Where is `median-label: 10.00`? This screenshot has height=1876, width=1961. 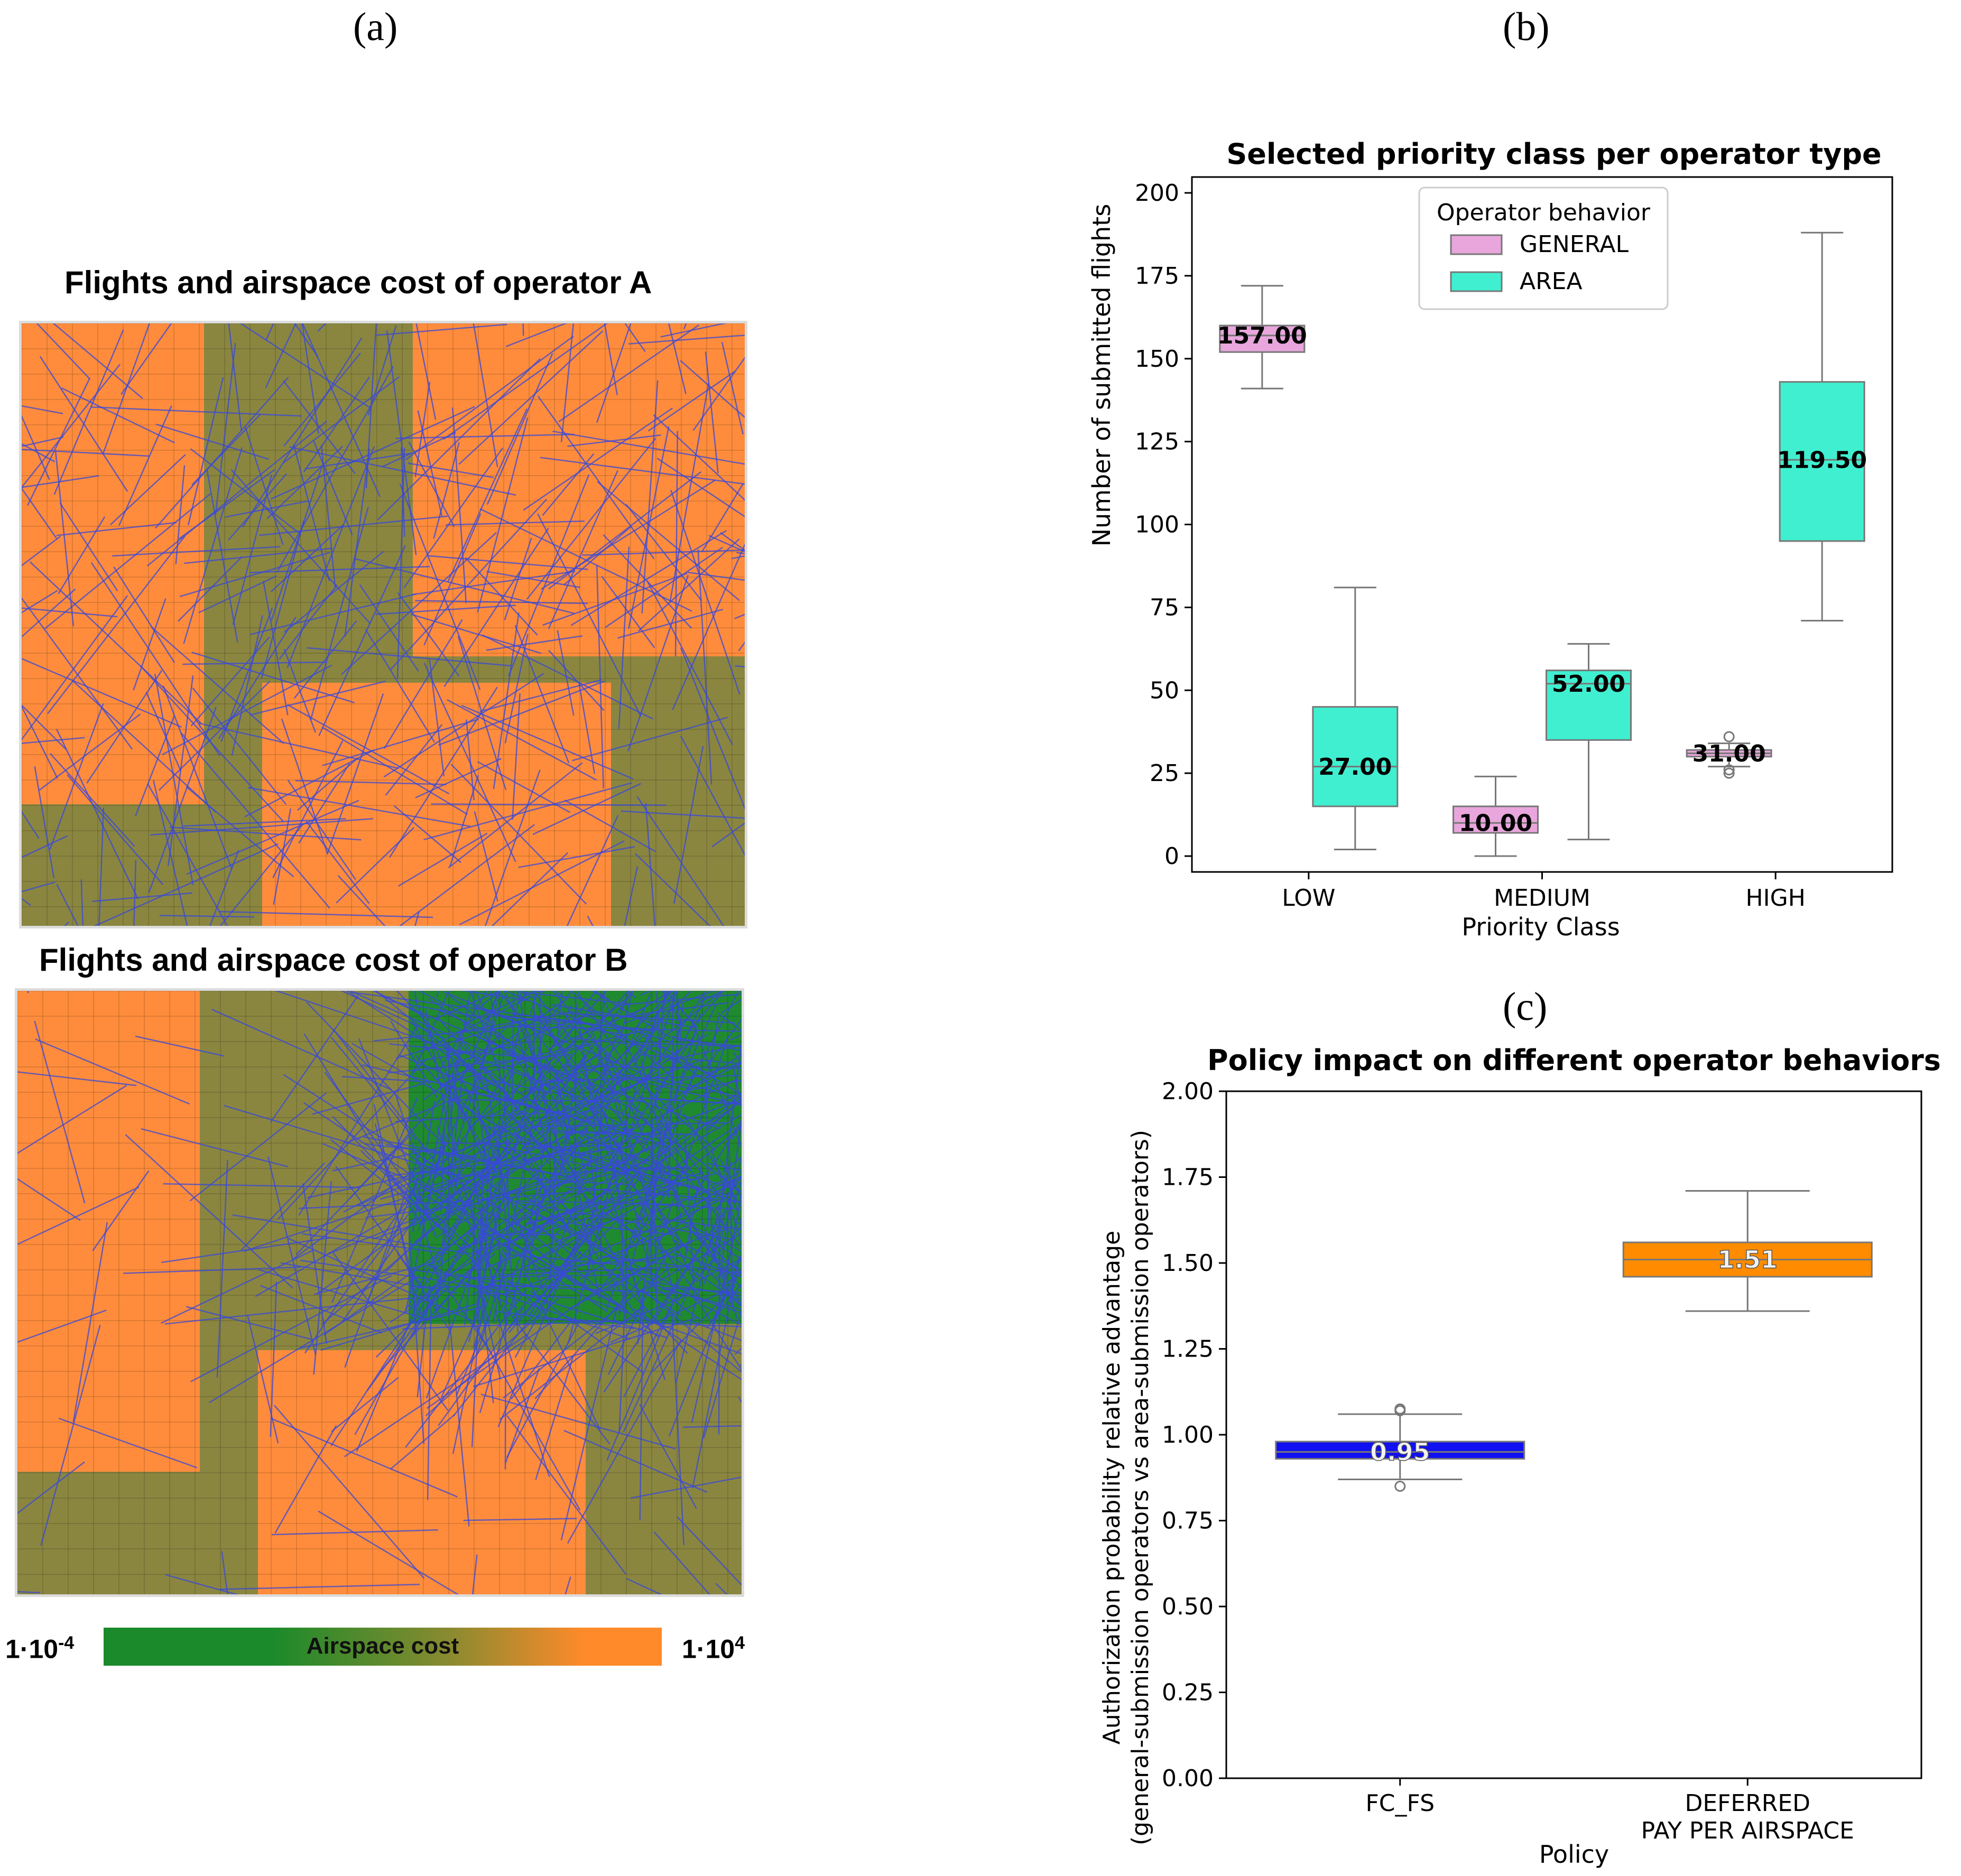
median-label: 10.00 is located at coordinates (1495, 823).